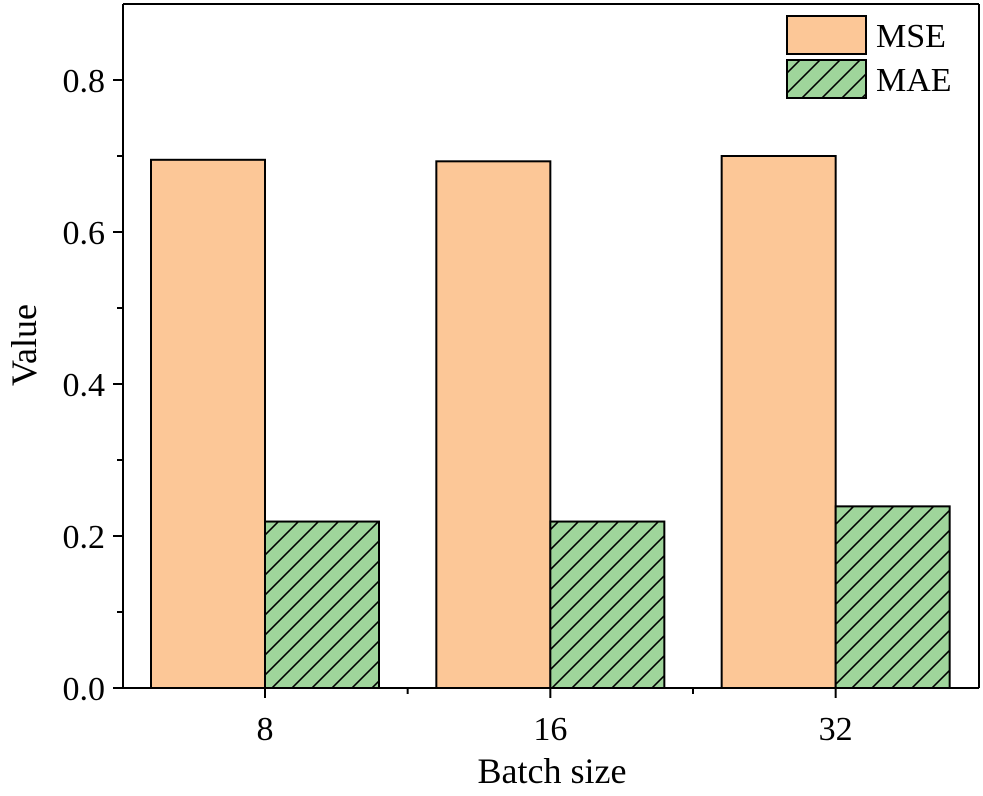  I want to click on x-tick-label-16: 16, so click(550, 729).